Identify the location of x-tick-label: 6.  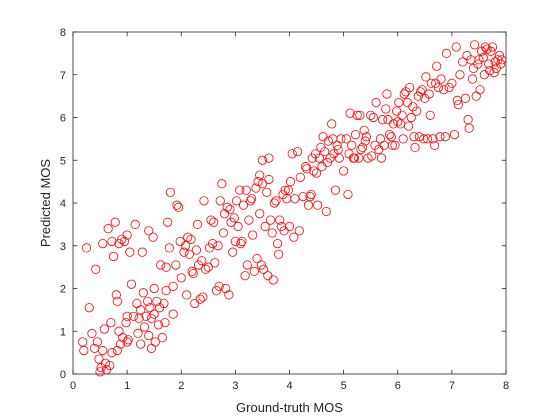
(398, 386).